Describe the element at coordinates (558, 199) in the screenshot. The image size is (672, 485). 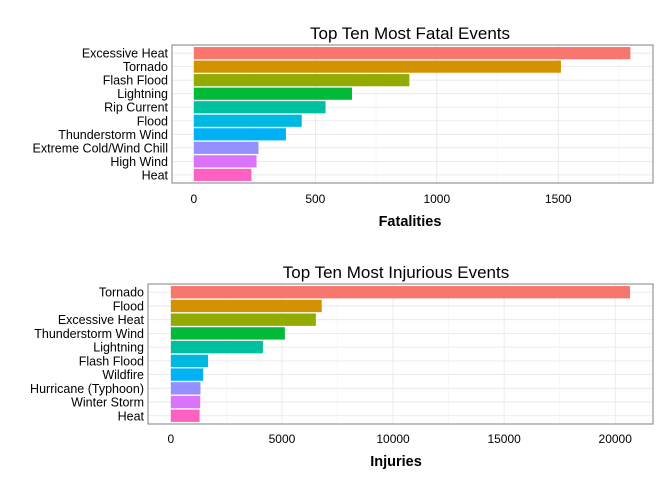
I see `x-tick-label: 1500` at that location.